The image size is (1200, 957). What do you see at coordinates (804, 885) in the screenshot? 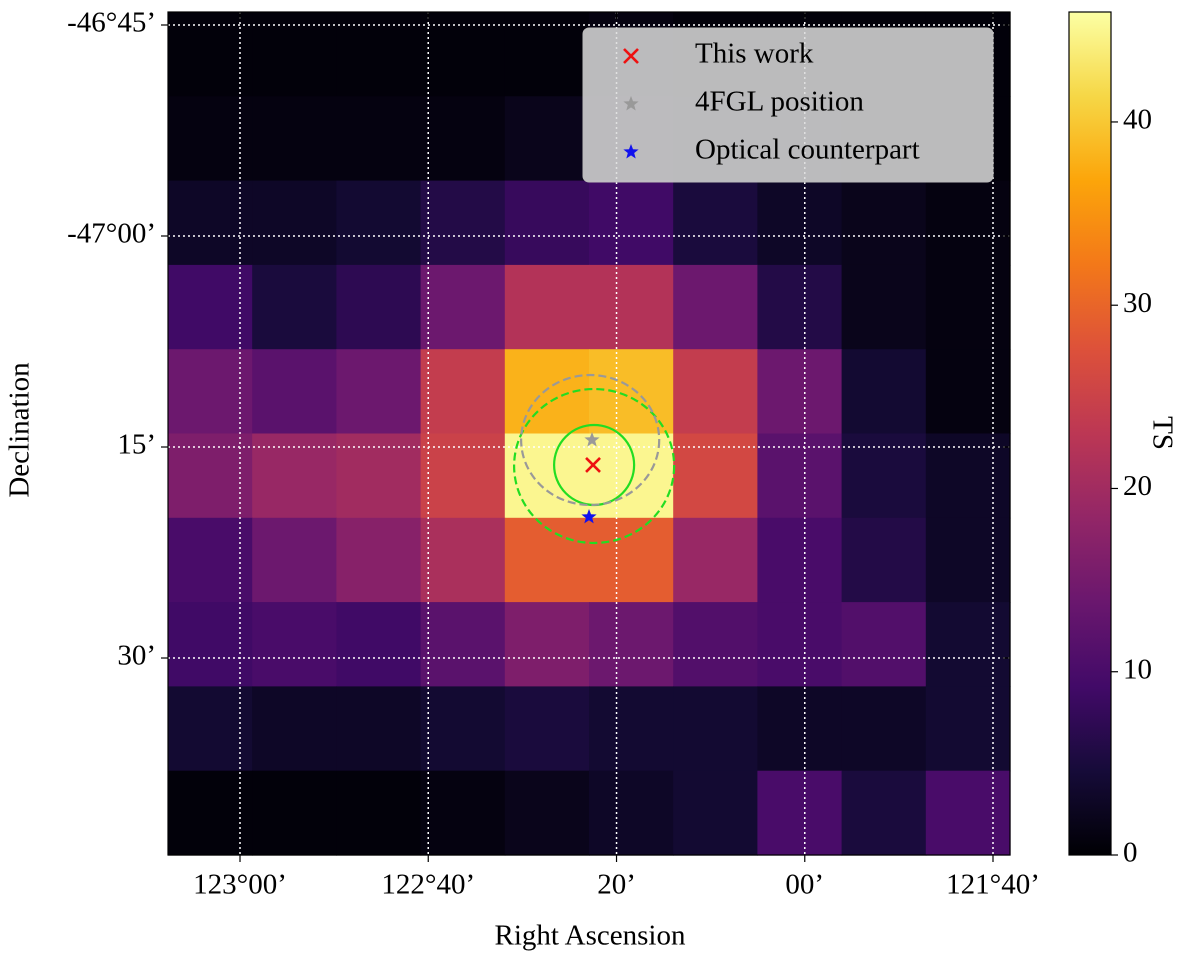
I see `x-tick-label: 00’` at bounding box center [804, 885].